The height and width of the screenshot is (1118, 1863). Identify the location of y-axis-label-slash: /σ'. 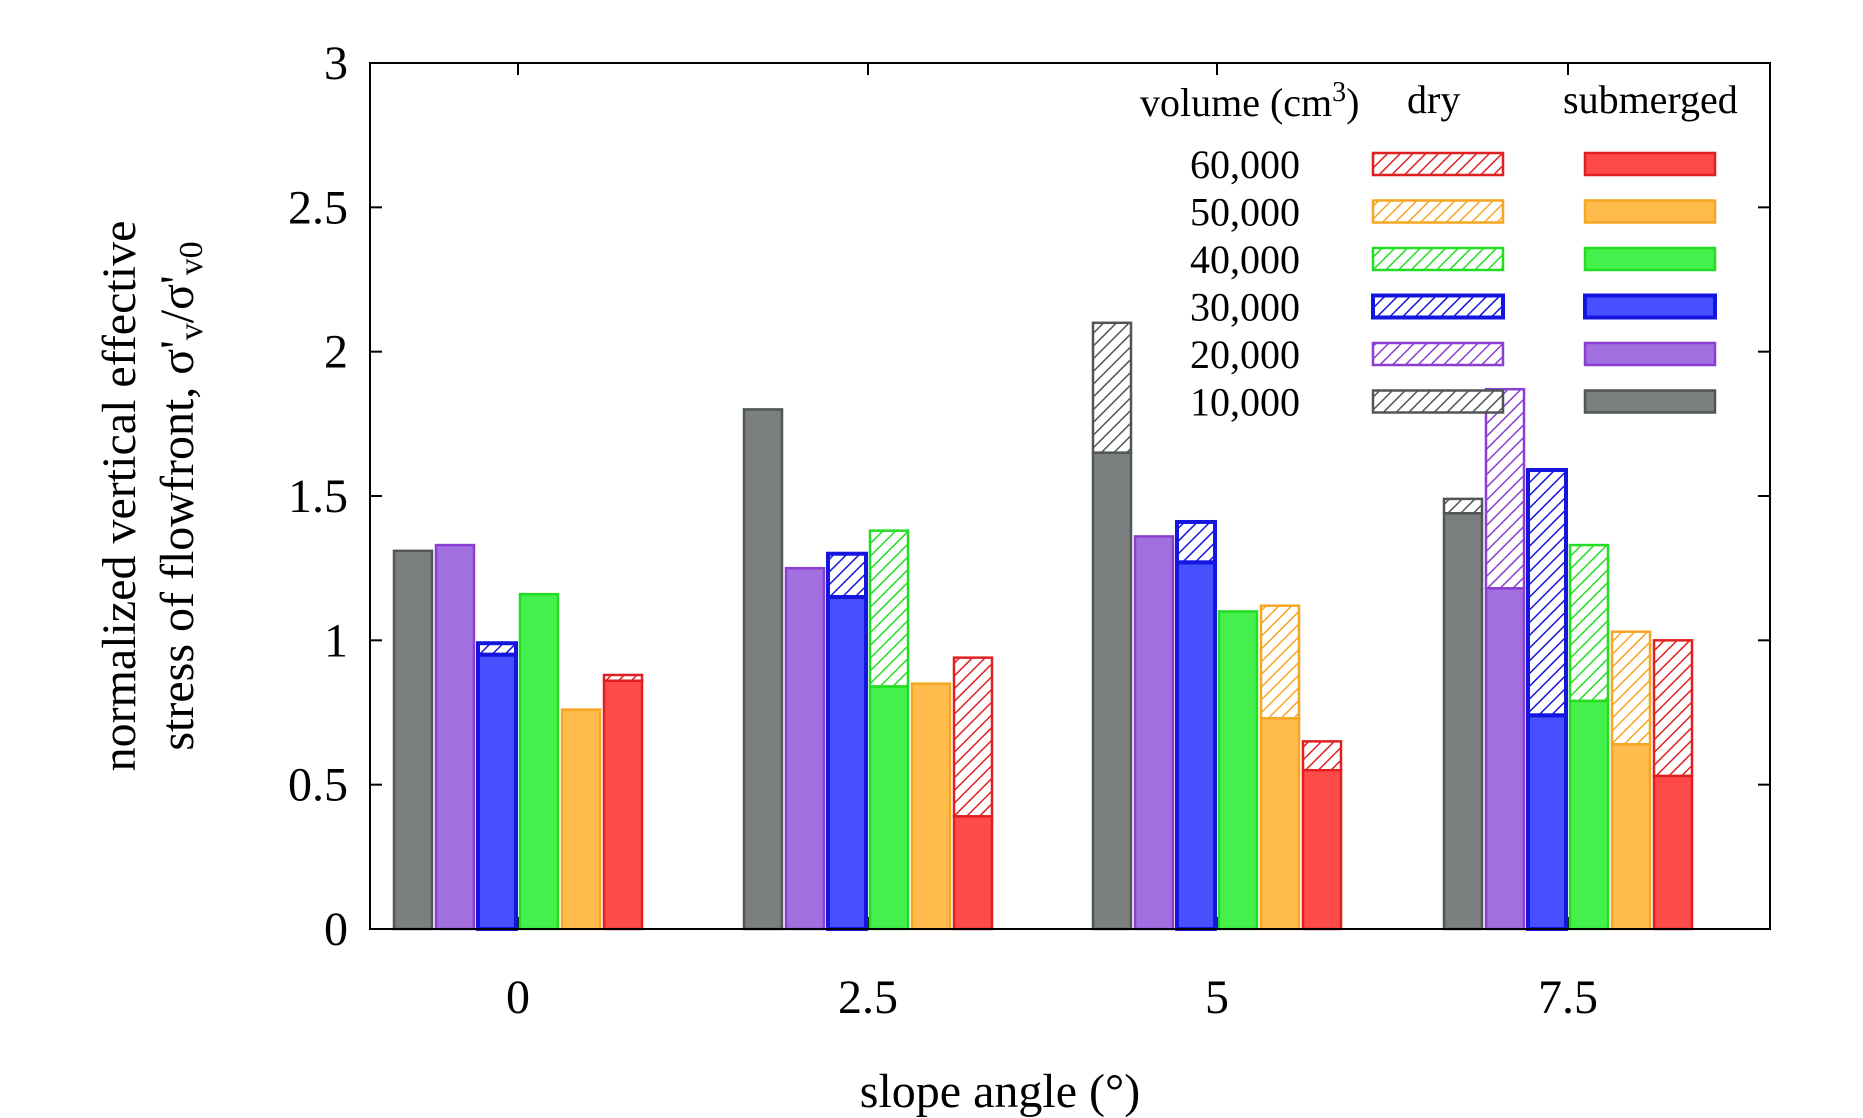
(177, 299).